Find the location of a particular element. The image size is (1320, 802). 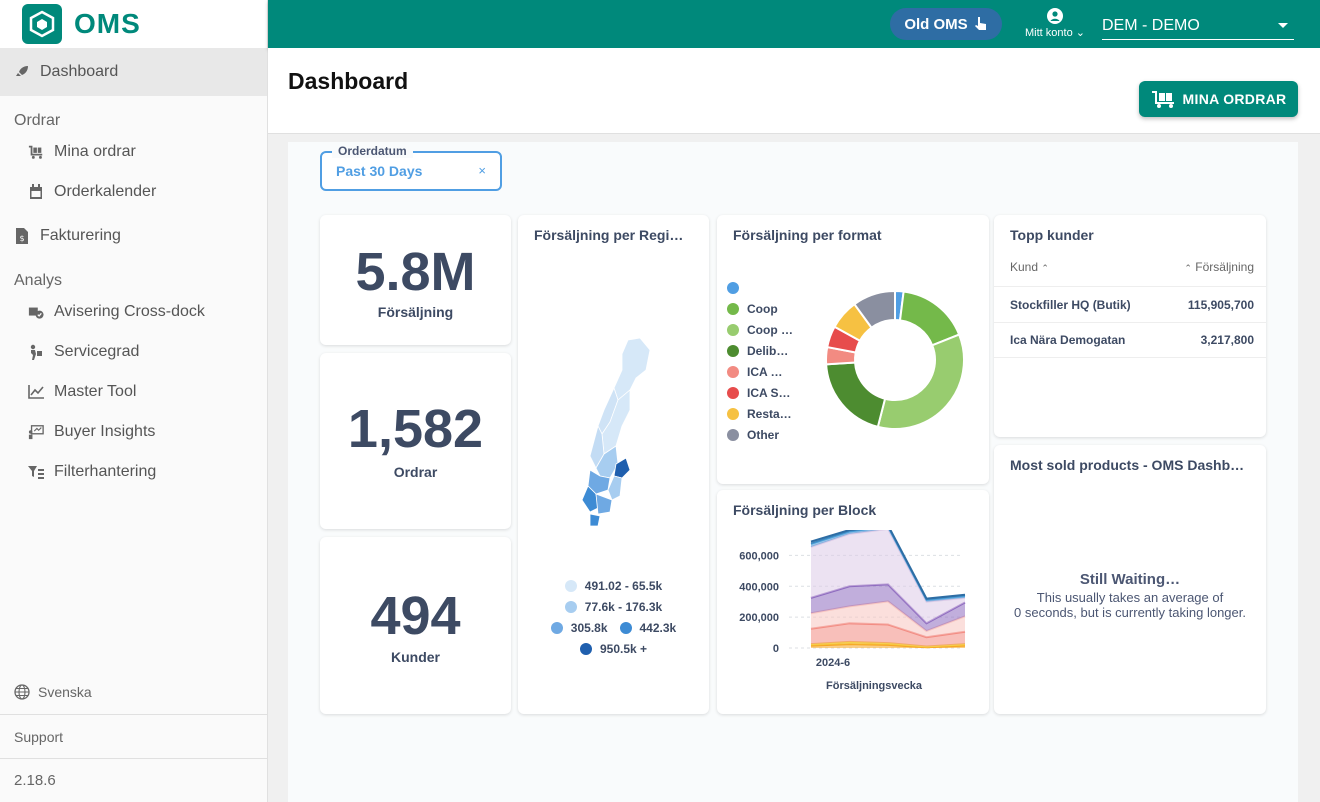

chevron-down-icon: ⌄ is located at coordinates (1080, 33).